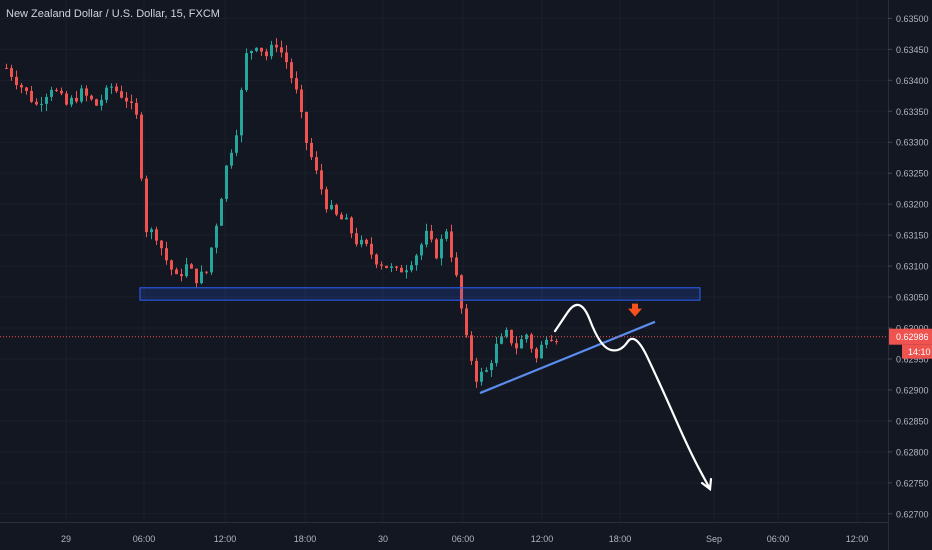 The width and height of the screenshot is (932, 550). What do you see at coordinates (912, 337) in the screenshot?
I see `price-tag-value: 0.62986` at bounding box center [912, 337].